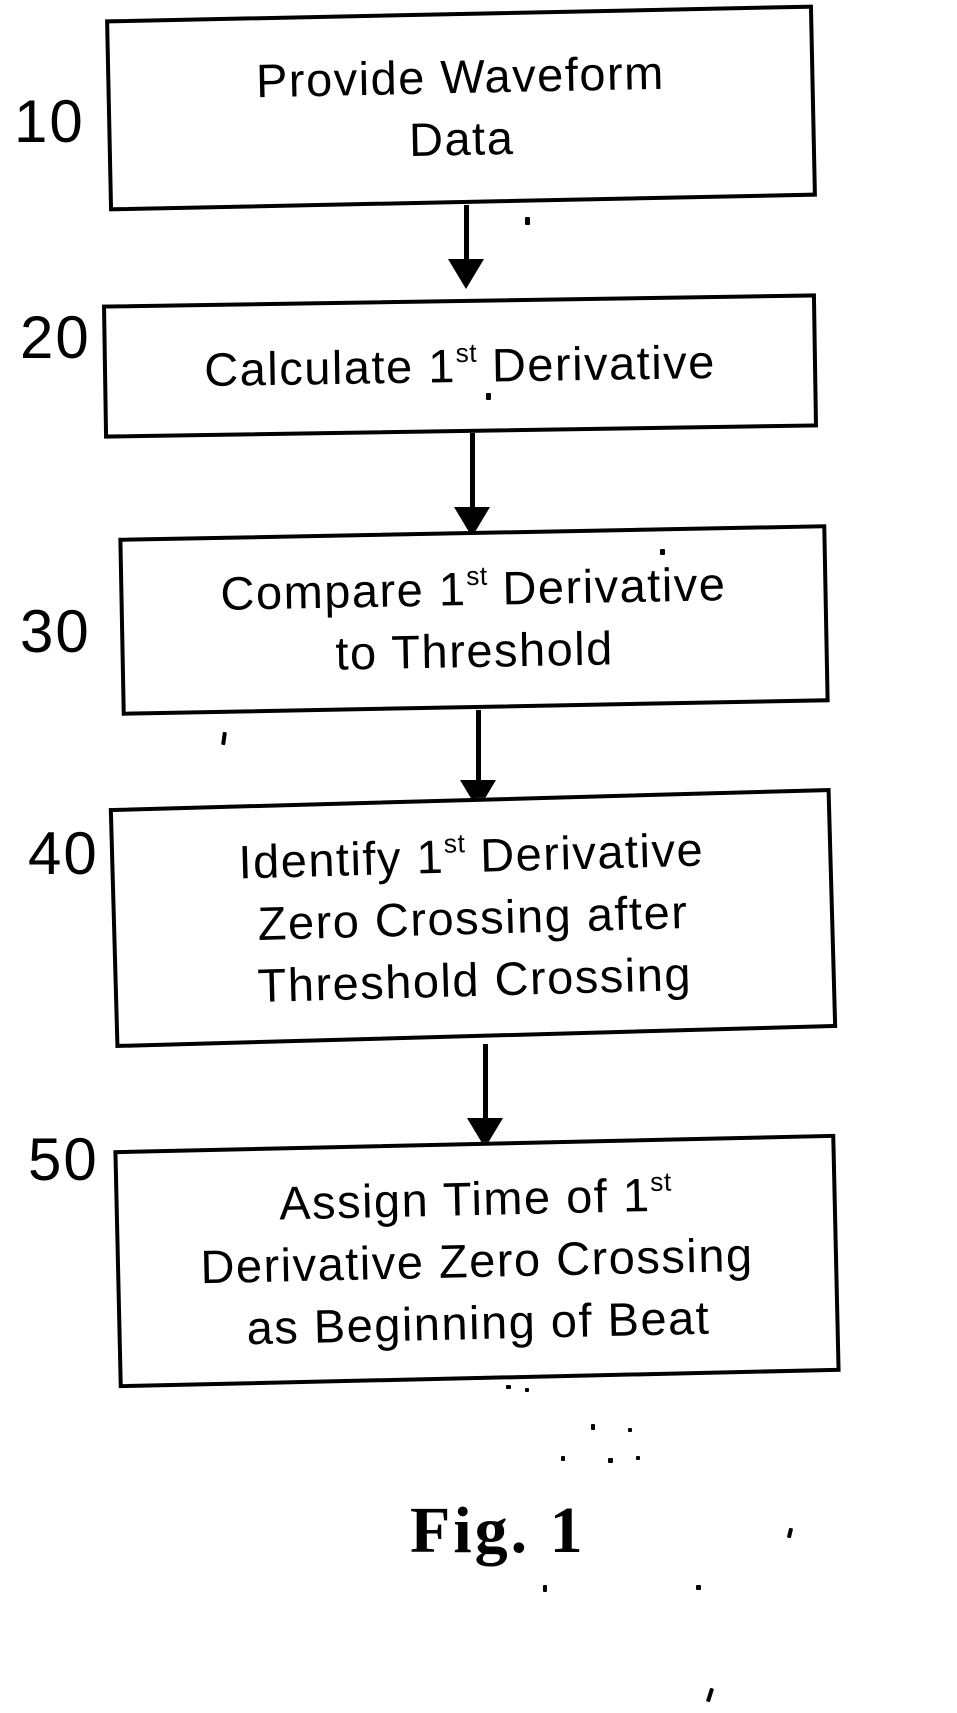  I want to click on step-ref-label-10: 10, so click(49, 121).